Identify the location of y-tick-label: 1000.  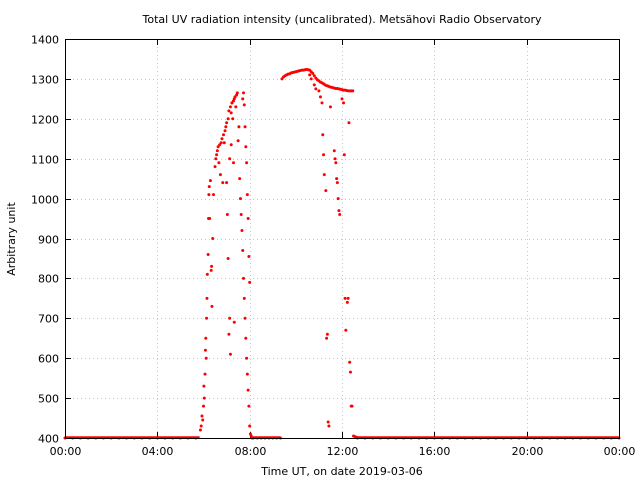
(45, 200).